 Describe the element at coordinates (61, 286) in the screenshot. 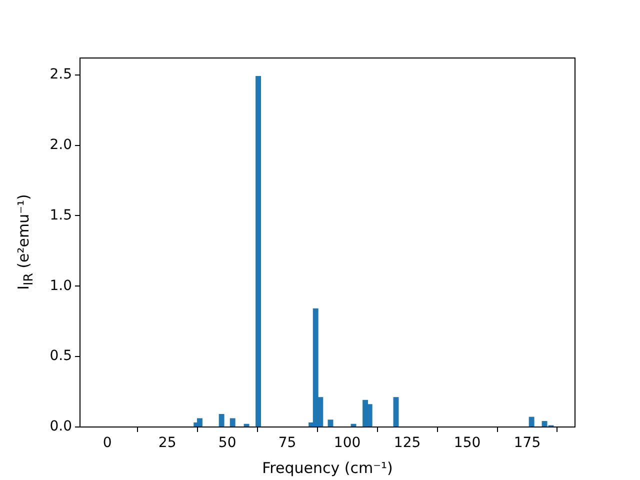

I see `y-tick-label: 1.0` at that location.